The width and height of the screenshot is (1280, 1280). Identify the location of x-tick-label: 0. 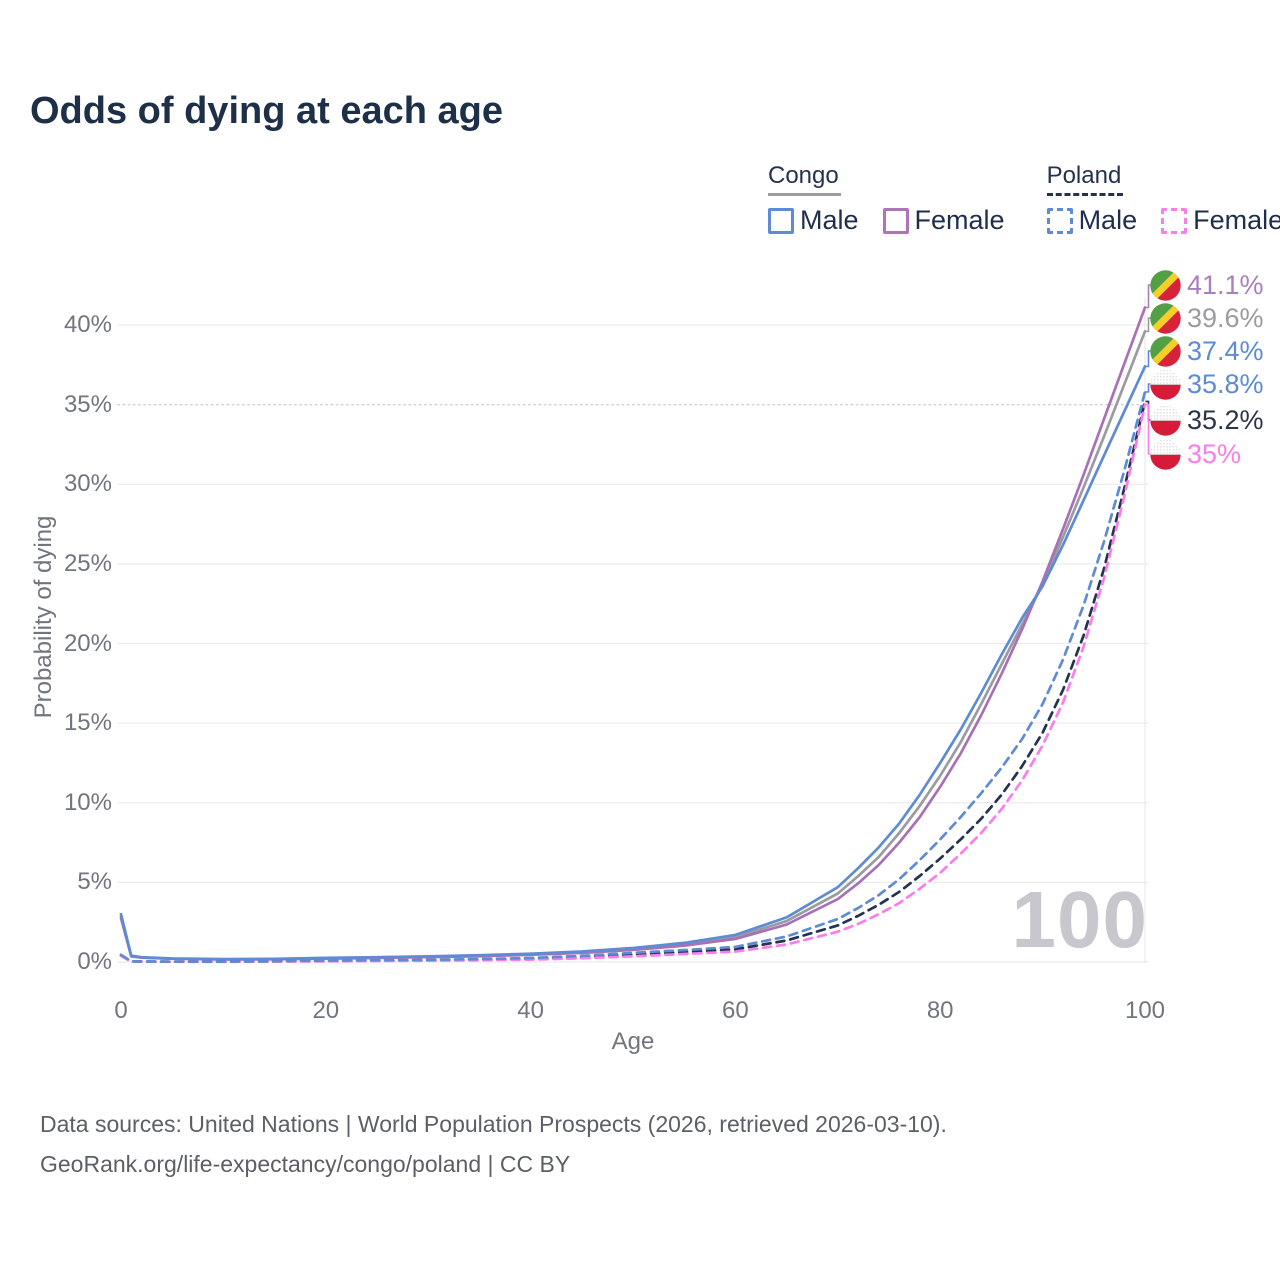
(121, 1010).